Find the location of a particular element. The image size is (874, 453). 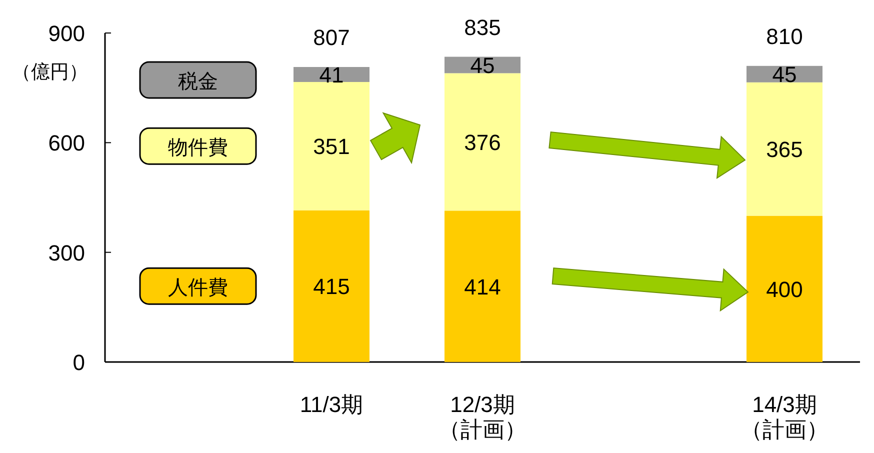

total-label: 835 is located at coordinates (482, 27).